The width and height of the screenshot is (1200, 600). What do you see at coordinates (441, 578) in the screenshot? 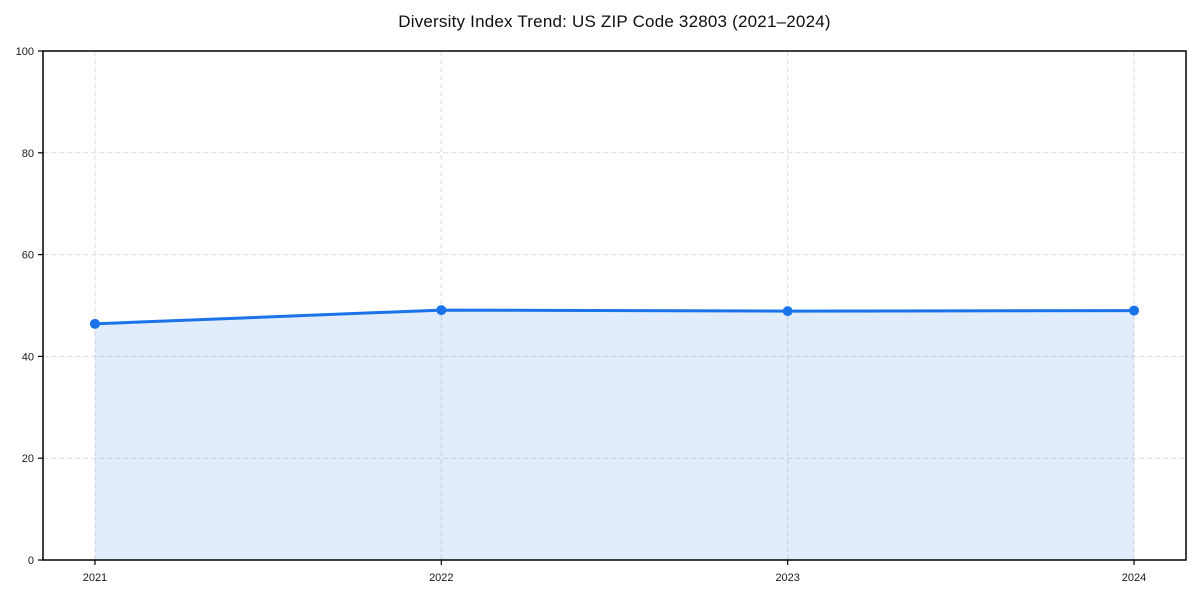
I see `x-tick-label: 2022` at bounding box center [441, 578].